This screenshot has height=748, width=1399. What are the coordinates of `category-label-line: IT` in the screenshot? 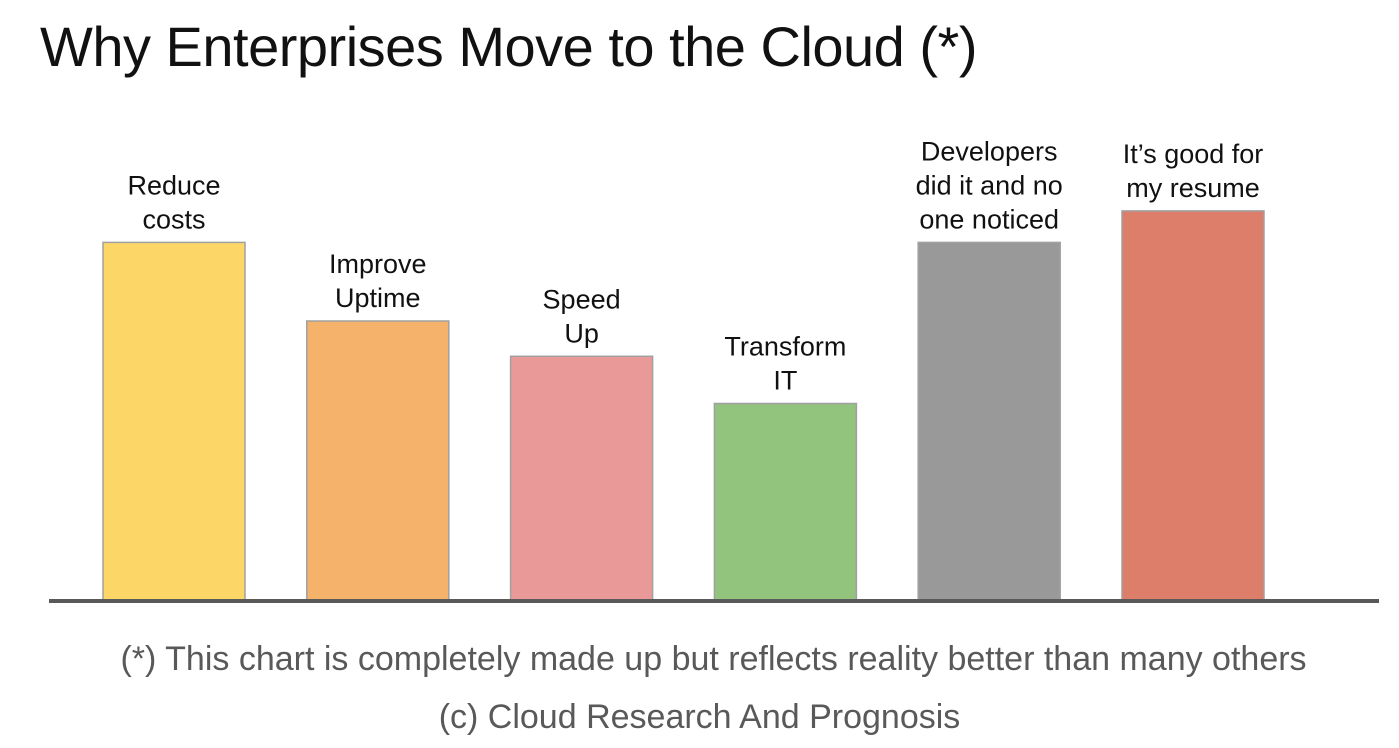 It's located at (785, 381).